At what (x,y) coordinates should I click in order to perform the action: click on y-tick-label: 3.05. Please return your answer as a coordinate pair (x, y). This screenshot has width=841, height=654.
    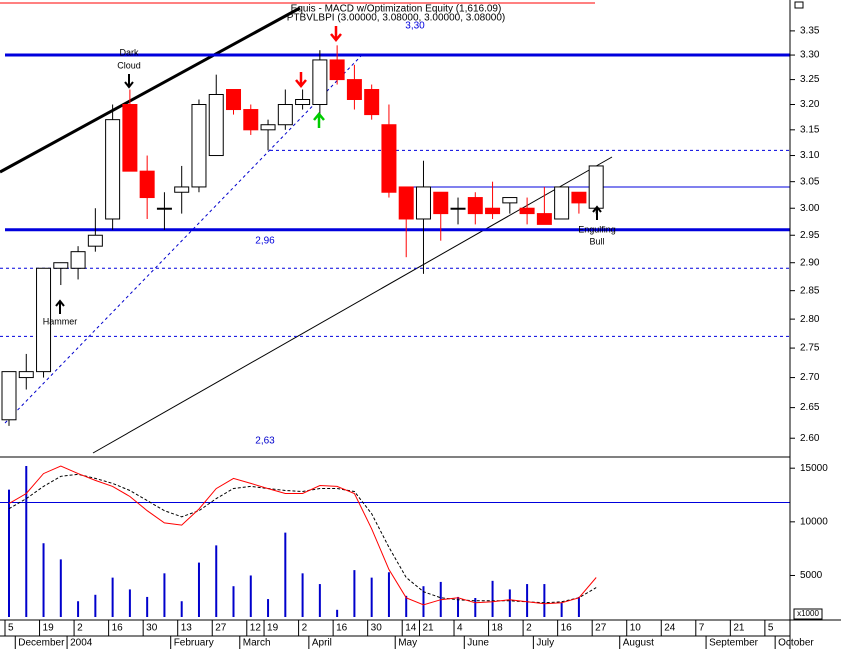
    Looking at the image, I should click on (810, 181).